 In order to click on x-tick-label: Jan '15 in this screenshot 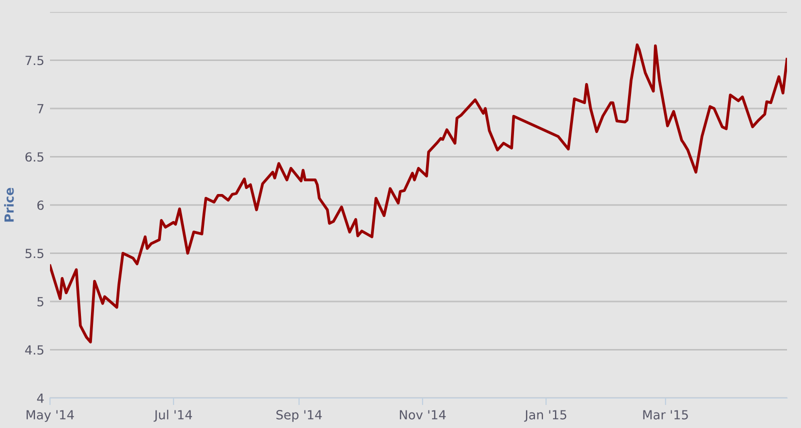, I will do `click(545, 416)`.